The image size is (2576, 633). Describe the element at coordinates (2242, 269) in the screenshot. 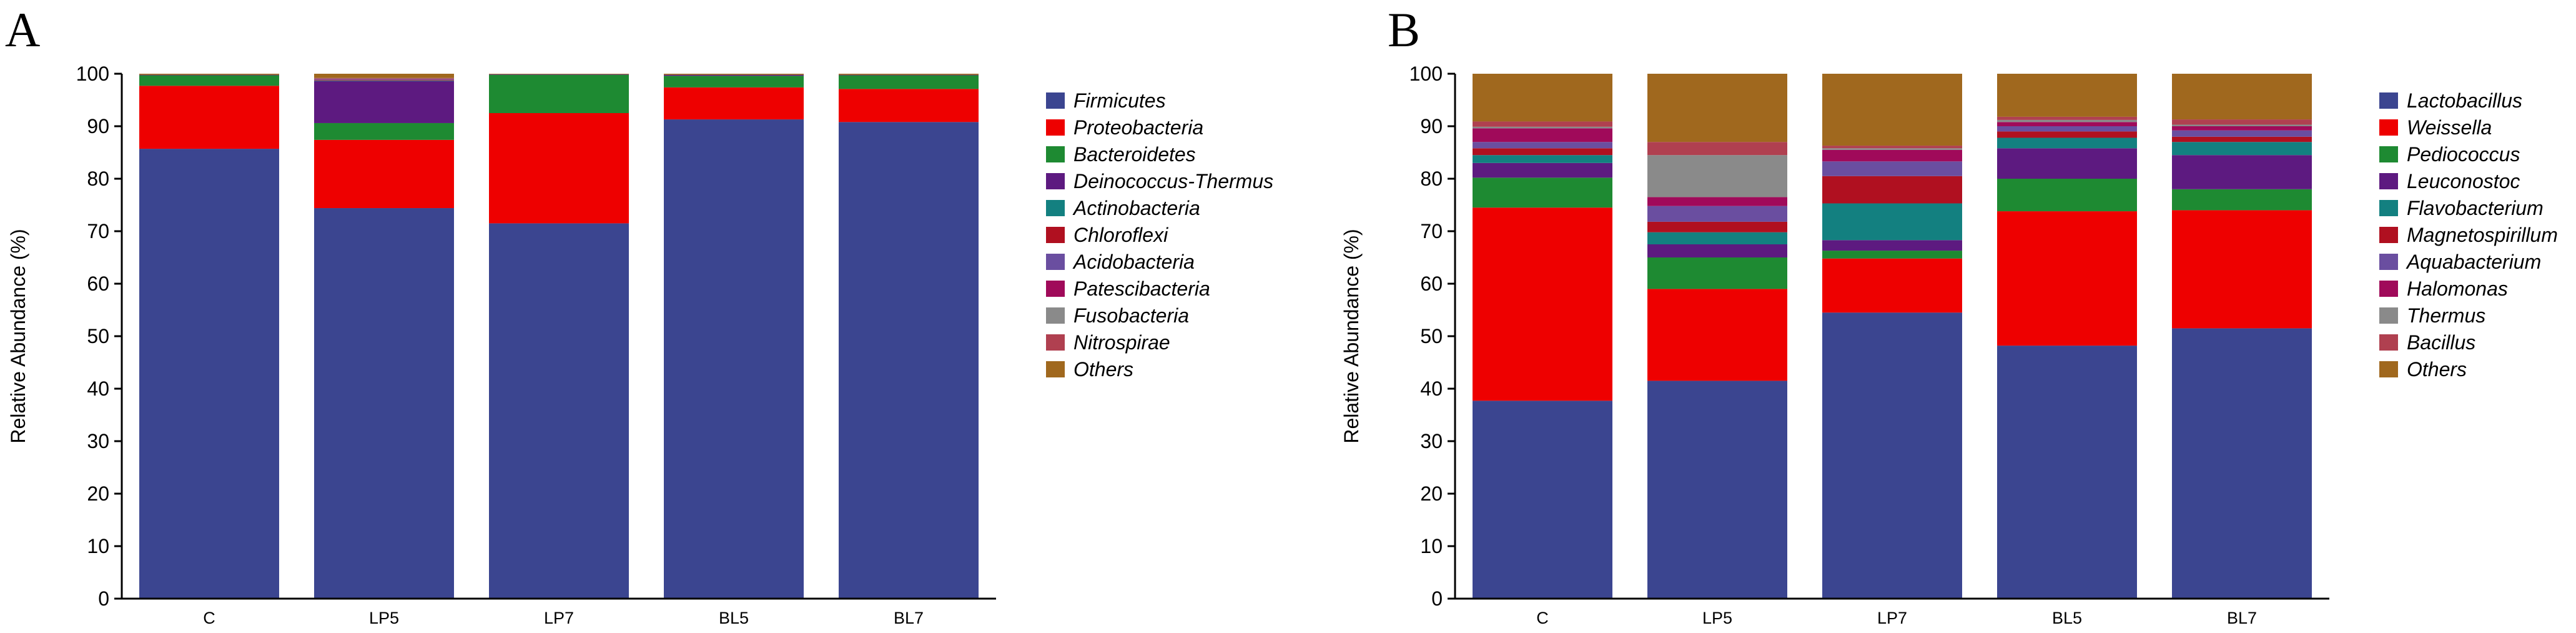

I see `bar-segment-bl7-weissella` at that location.